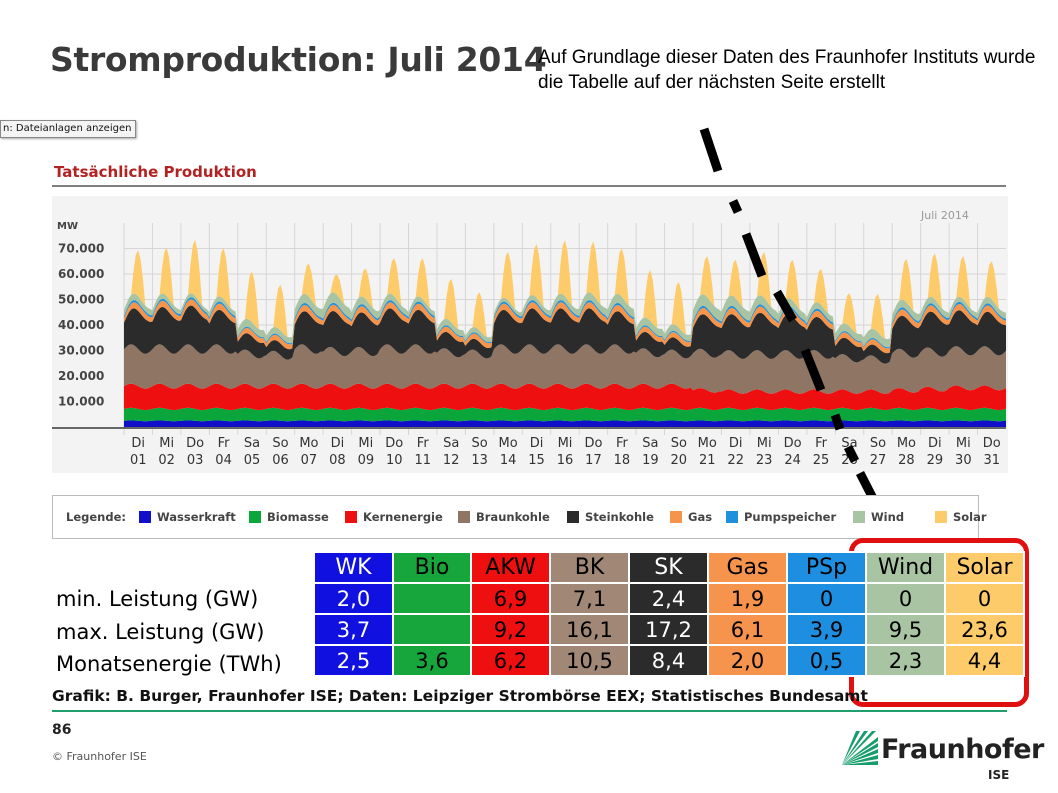  What do you see at coordinates (157, 599) in the screenshot?
I see `row-label-min: min. Leistung (GW)` at bounding box center [157, 599].